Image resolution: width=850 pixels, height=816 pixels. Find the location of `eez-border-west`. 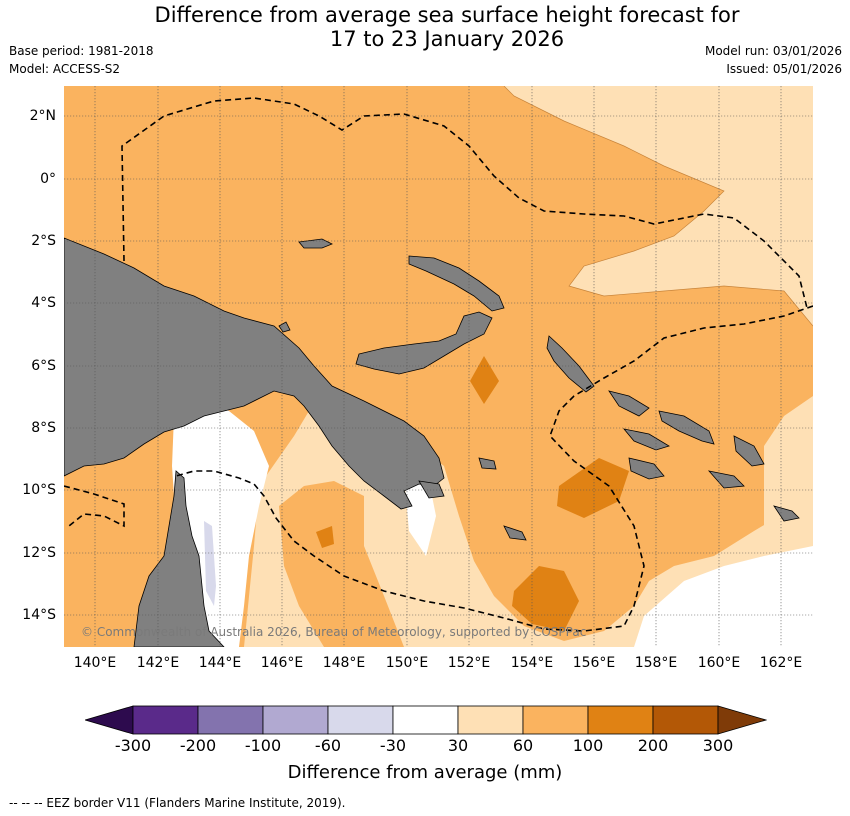

eez-border-west is located at coordinates (94, 506).